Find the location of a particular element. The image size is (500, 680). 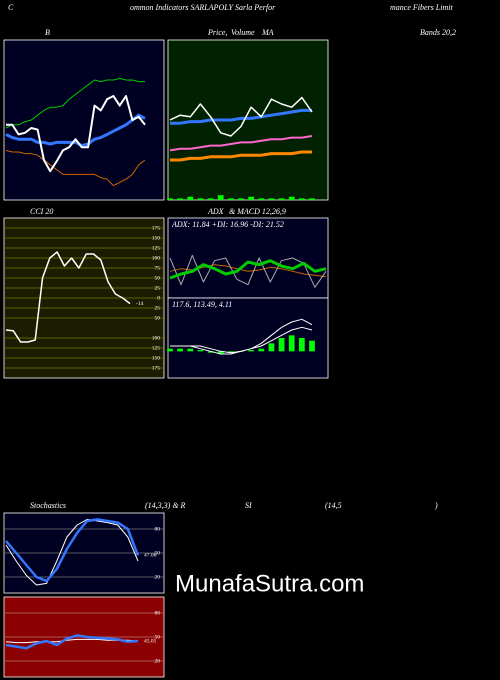

panel-title: & MACD 12,26,9 is located at coordinates (257, 211).